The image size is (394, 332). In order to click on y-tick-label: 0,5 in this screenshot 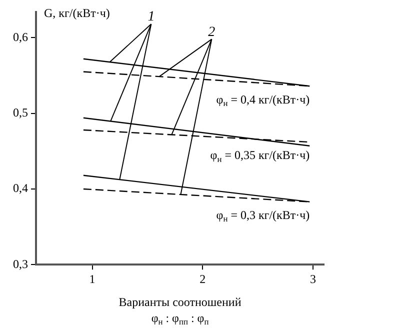, I will do `click(20, 113)`.